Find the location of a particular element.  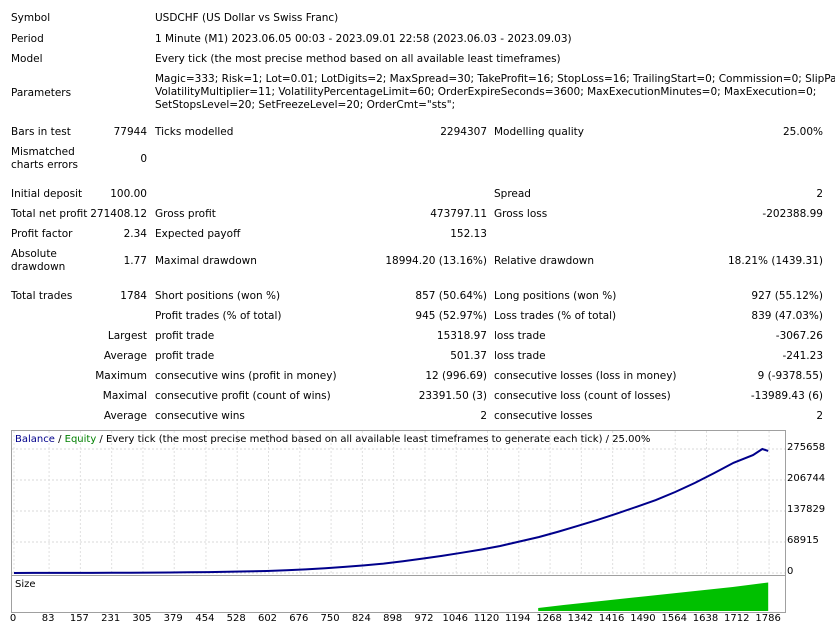

parameters-label: Parameters is located at coordinates (41, 93).